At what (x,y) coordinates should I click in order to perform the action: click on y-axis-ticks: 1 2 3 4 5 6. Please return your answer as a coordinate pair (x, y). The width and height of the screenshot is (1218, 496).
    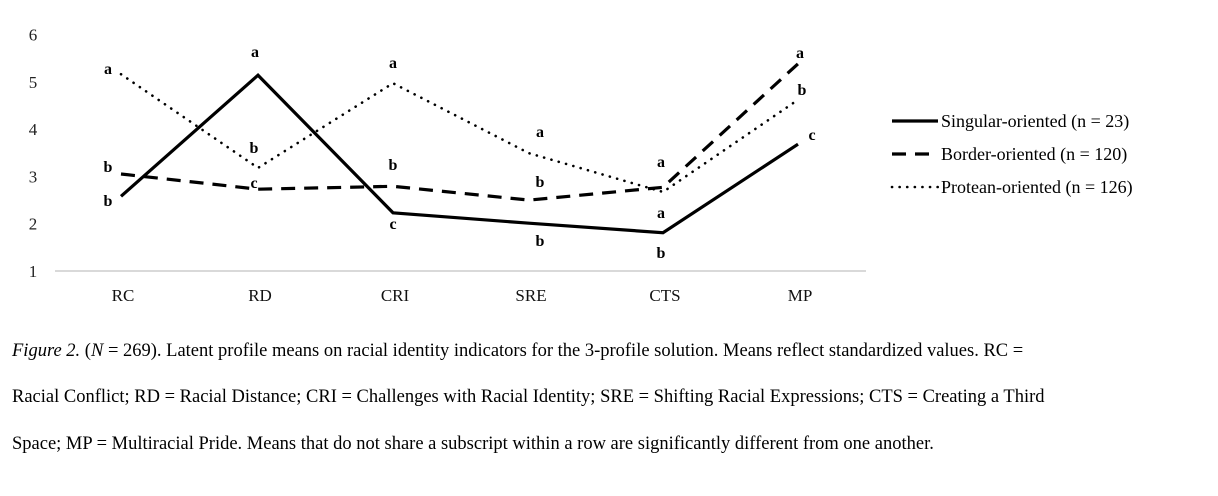
    Looking at the image, I should click on (33, 154).